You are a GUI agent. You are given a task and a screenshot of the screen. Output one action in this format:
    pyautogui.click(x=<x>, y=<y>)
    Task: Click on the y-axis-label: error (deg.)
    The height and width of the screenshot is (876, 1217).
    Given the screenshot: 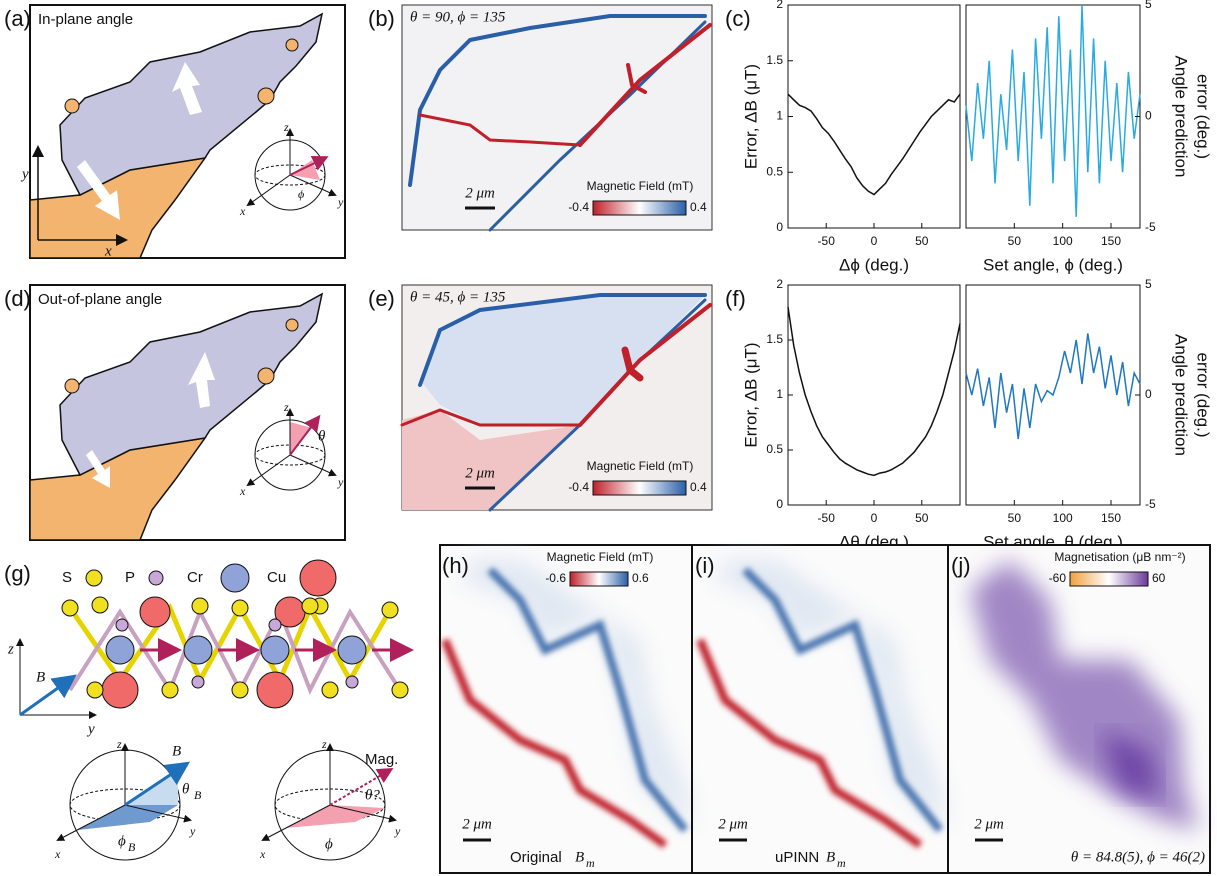 What is the action you would take?
    pyautogui.click(x=1203, y=116)
    